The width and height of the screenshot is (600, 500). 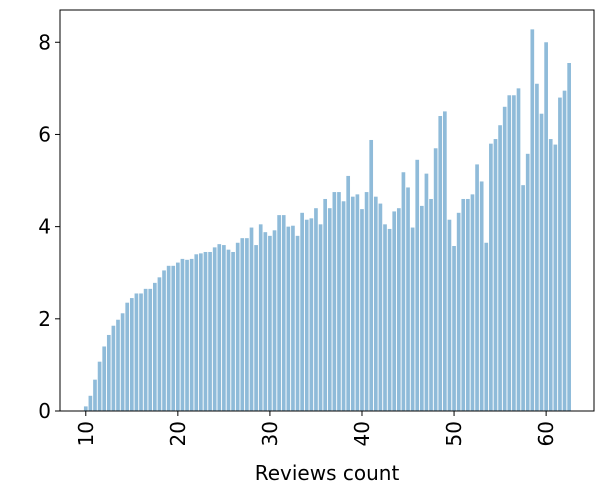 What do you see at coordinates (270, 433) in the screenshot?
I see `x-tick-label: 30` at bounding box center [270, 433].